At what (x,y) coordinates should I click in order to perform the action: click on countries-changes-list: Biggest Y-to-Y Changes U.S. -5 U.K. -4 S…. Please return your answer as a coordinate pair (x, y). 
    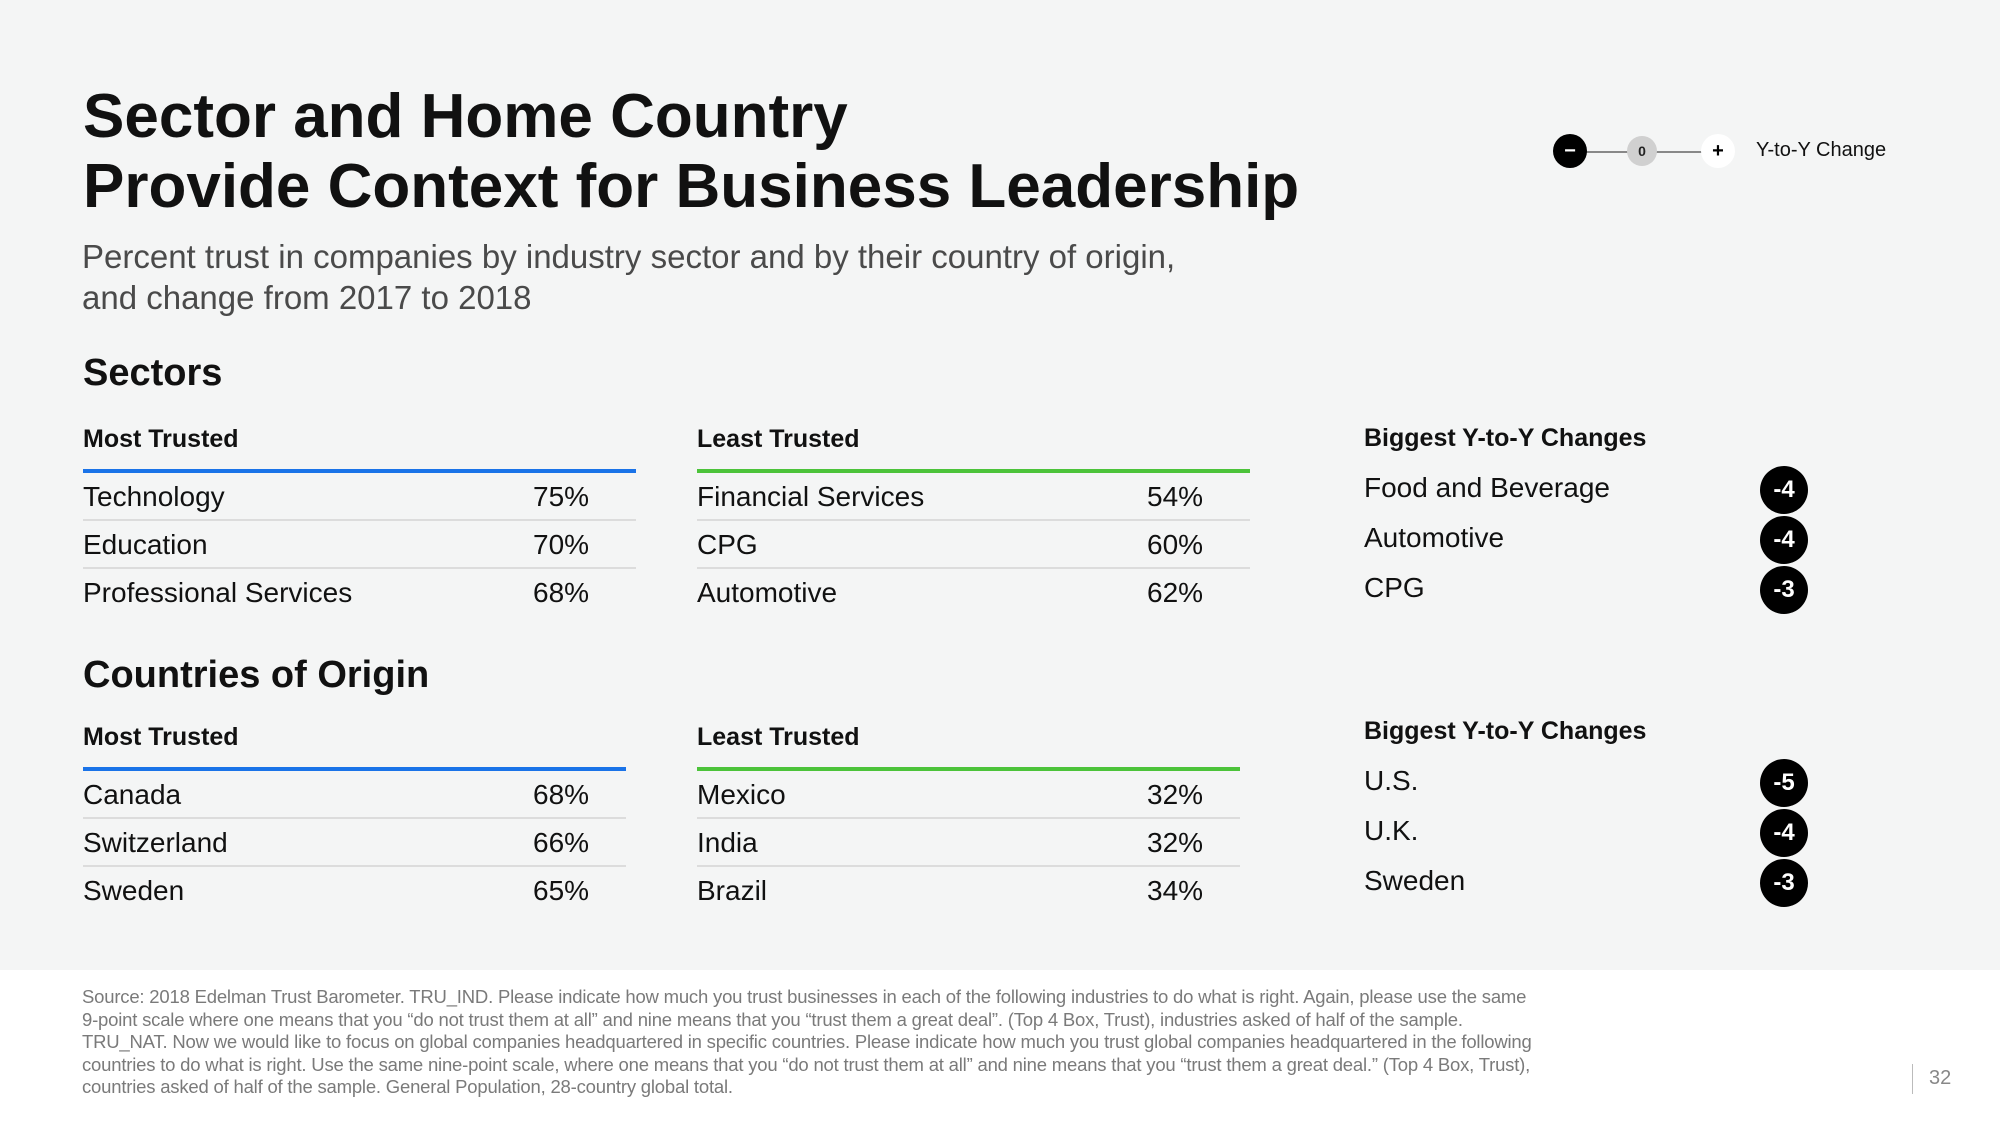
    Looking at the image, I should click on (1594, 811).